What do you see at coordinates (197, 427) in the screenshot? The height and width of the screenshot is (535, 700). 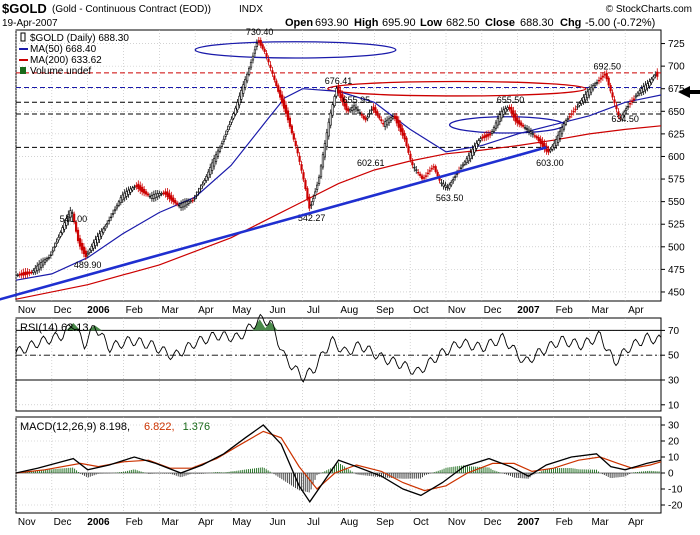 I see `macd-legend-2: 1.376` at bounding box center [197, 427].